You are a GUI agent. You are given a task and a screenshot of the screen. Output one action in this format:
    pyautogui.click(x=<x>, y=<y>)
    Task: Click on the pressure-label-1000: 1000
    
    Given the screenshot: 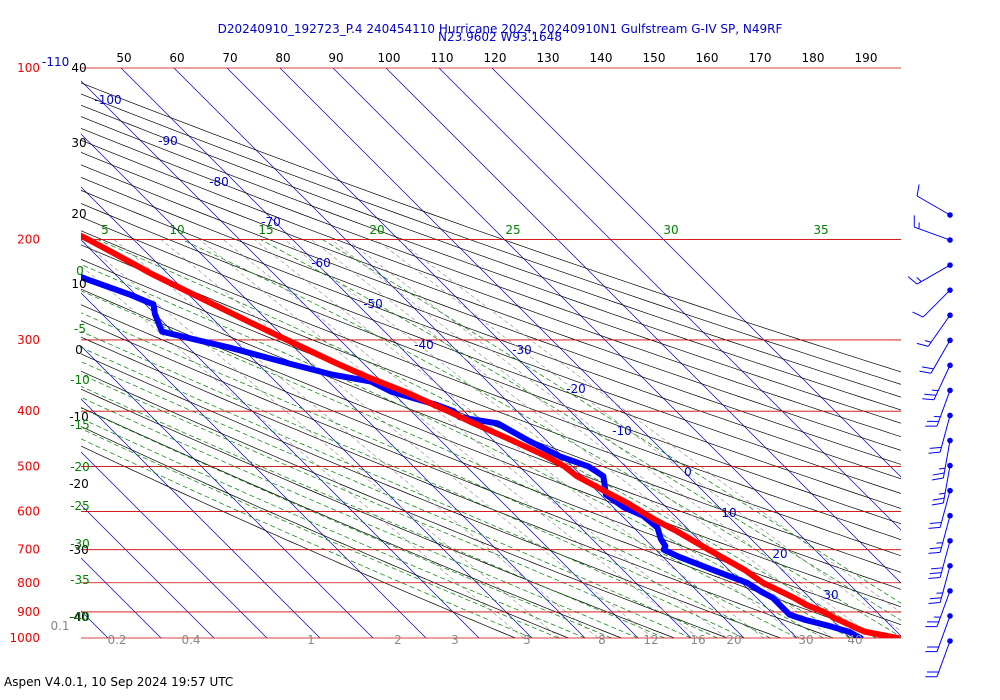 What is the action you would take?
    pyautogui.click(x=24, y=638)
    